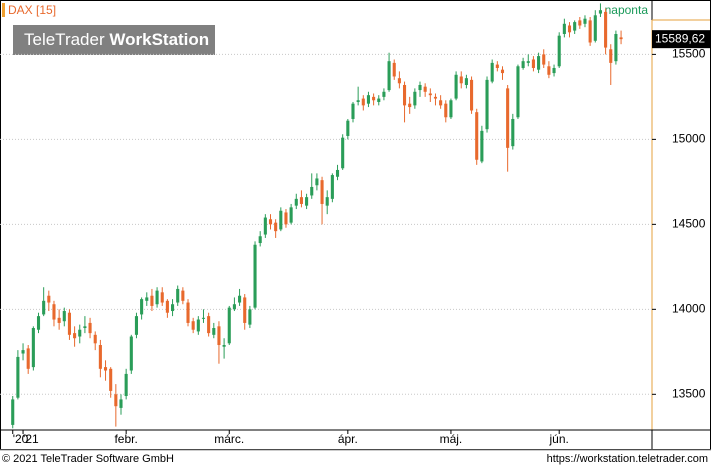  I want to click on y-tick-label: 14500, so click(689, 224).